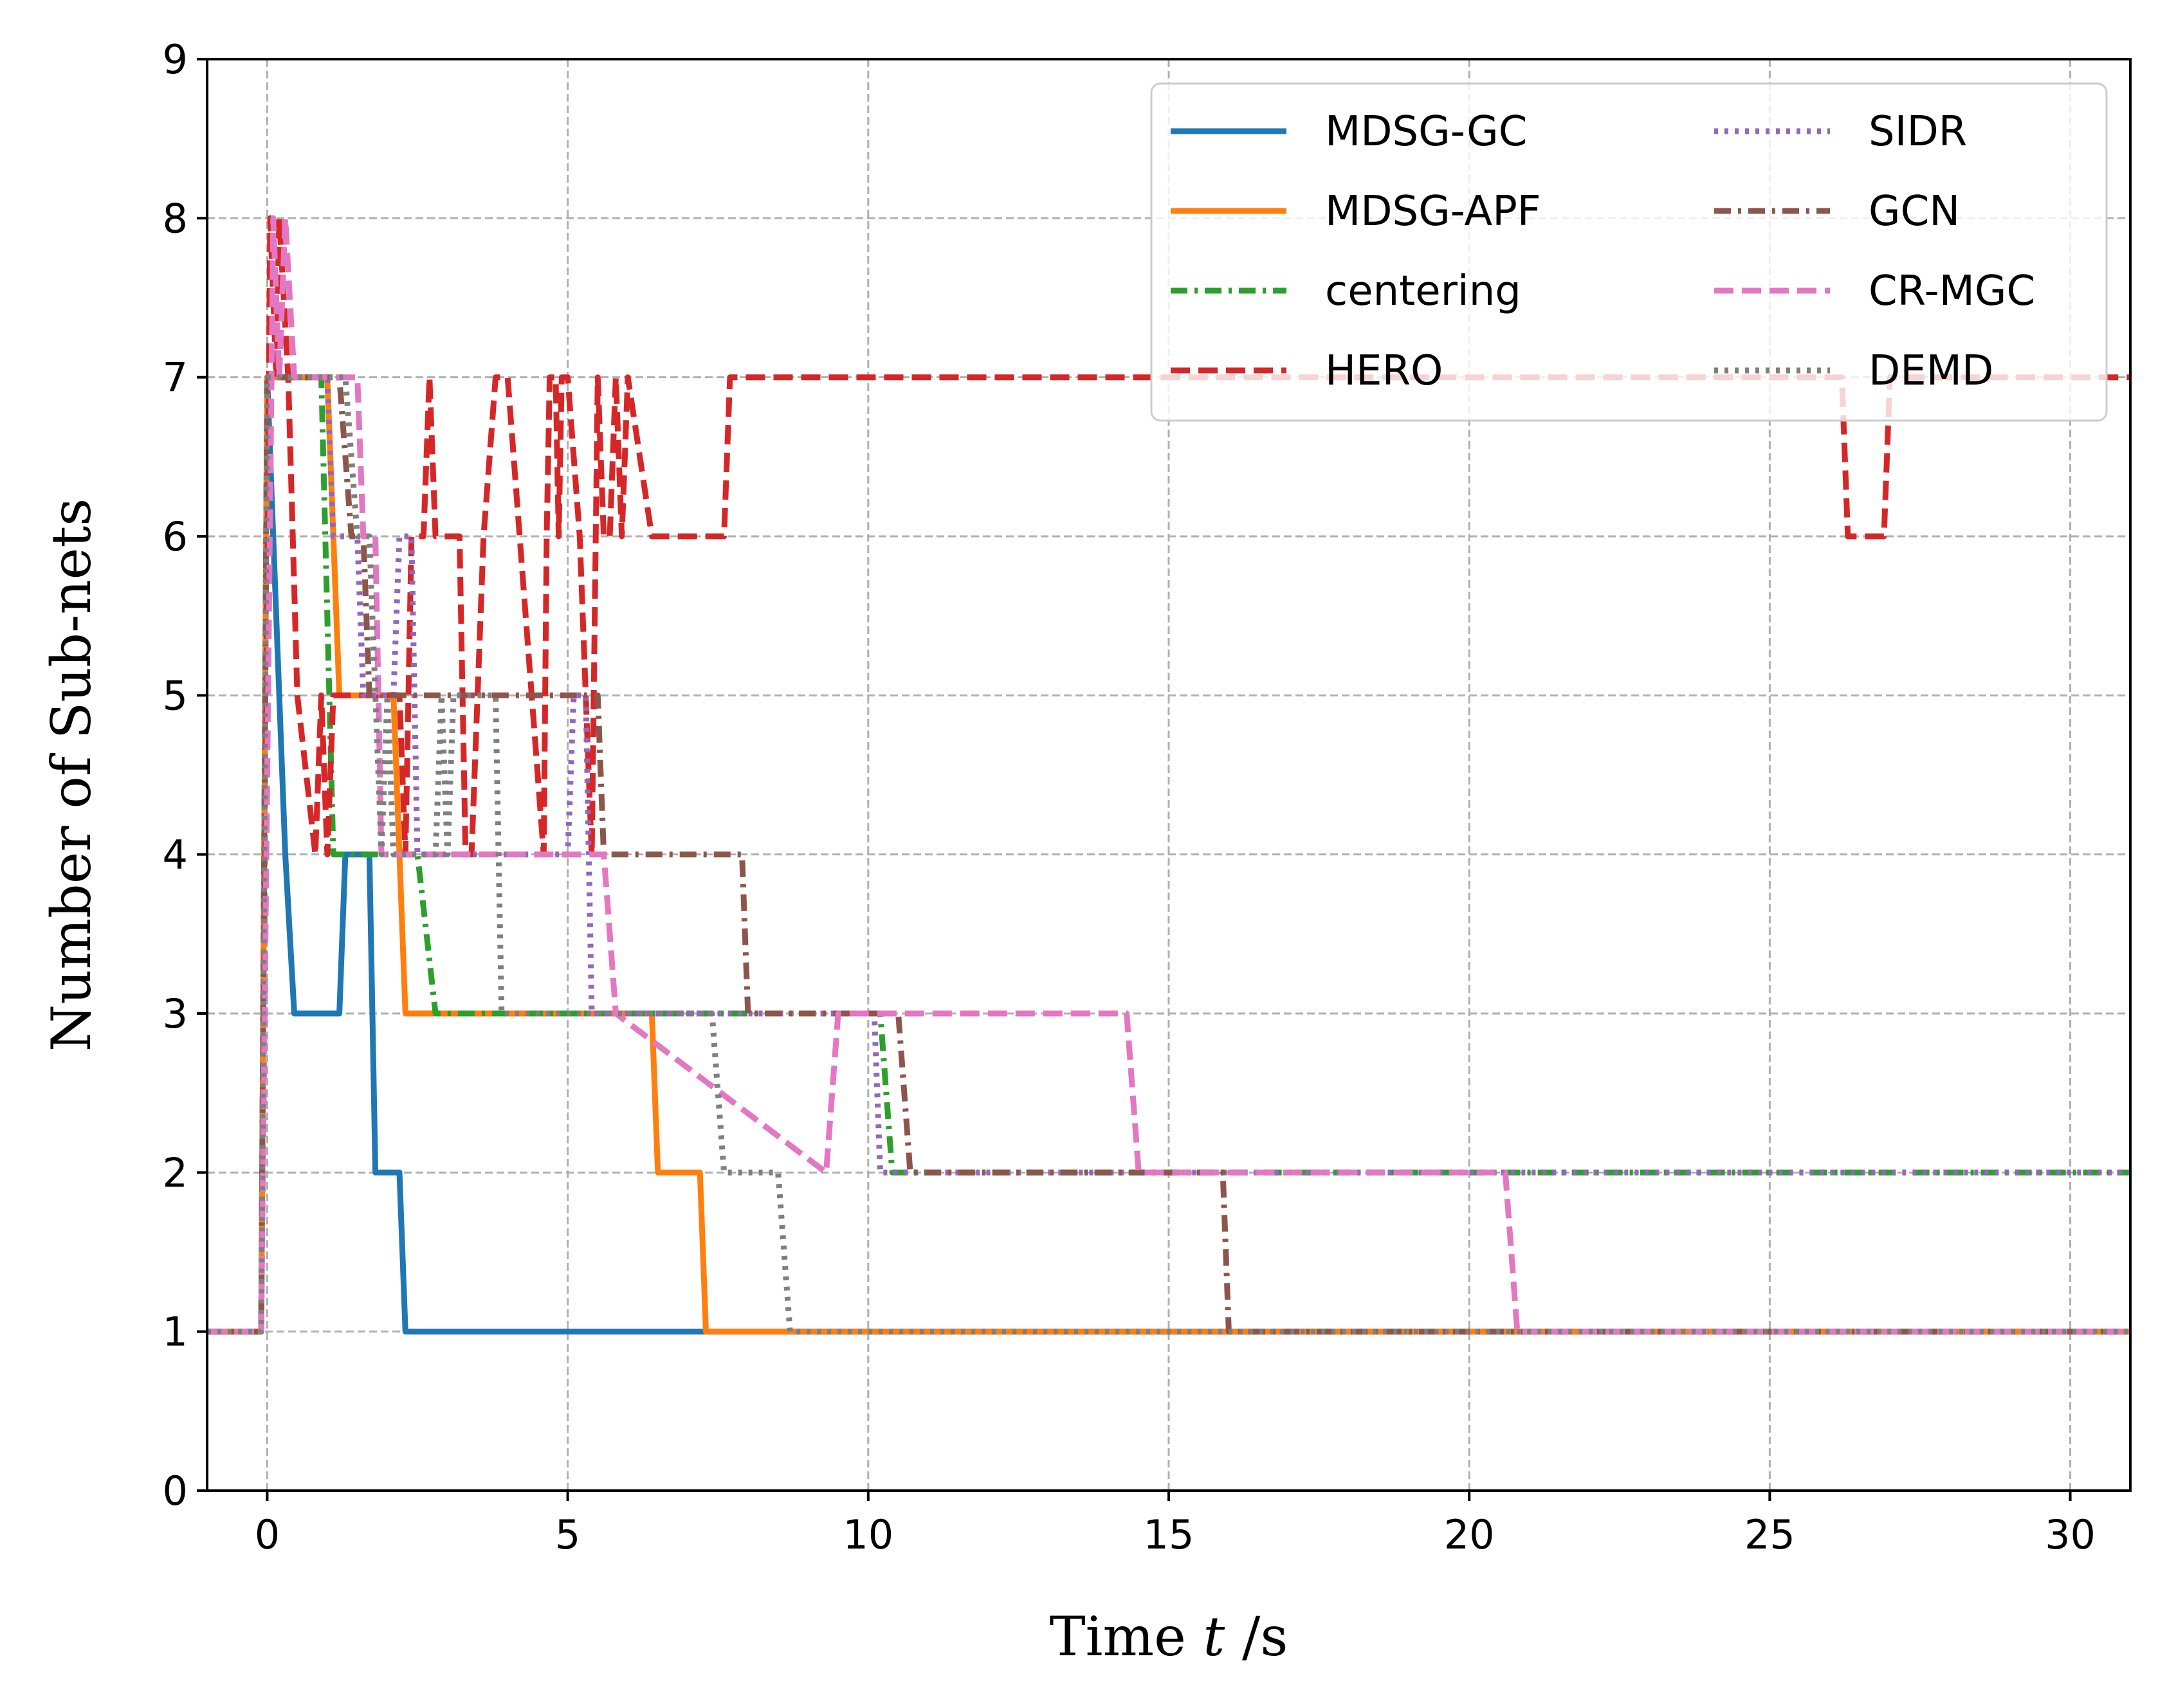  I want to click on legend-label-gcn: GCN, so click(1914, 211).